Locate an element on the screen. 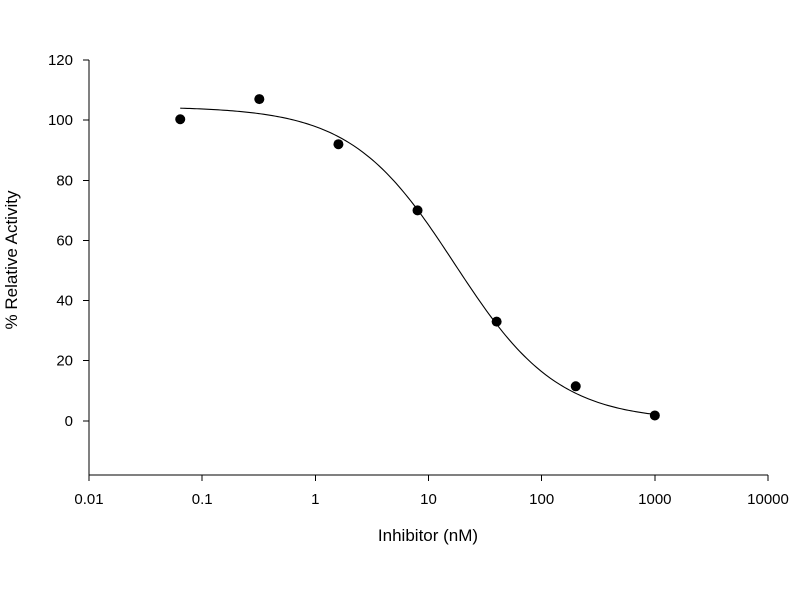 The height and width of the screenshot is (600, 800). y-tick-label: 60 is located at coordinates (64, 240).